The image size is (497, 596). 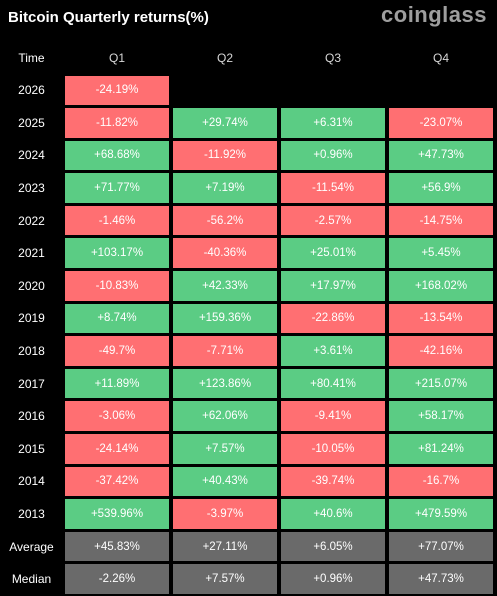 I want to click on summary-row-average: Average +45.83% +27.11% +6.05% +77.07%, so click(x=248, y=546).